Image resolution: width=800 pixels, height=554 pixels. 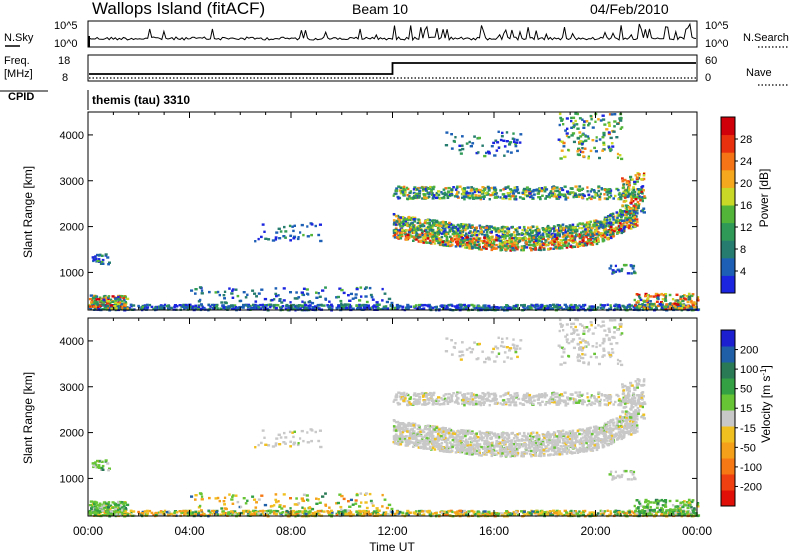 I want to click on noise-panel: N.Sky 10^5 10^0 10^5 10^0 N.Search, so click(x=396, y=35).